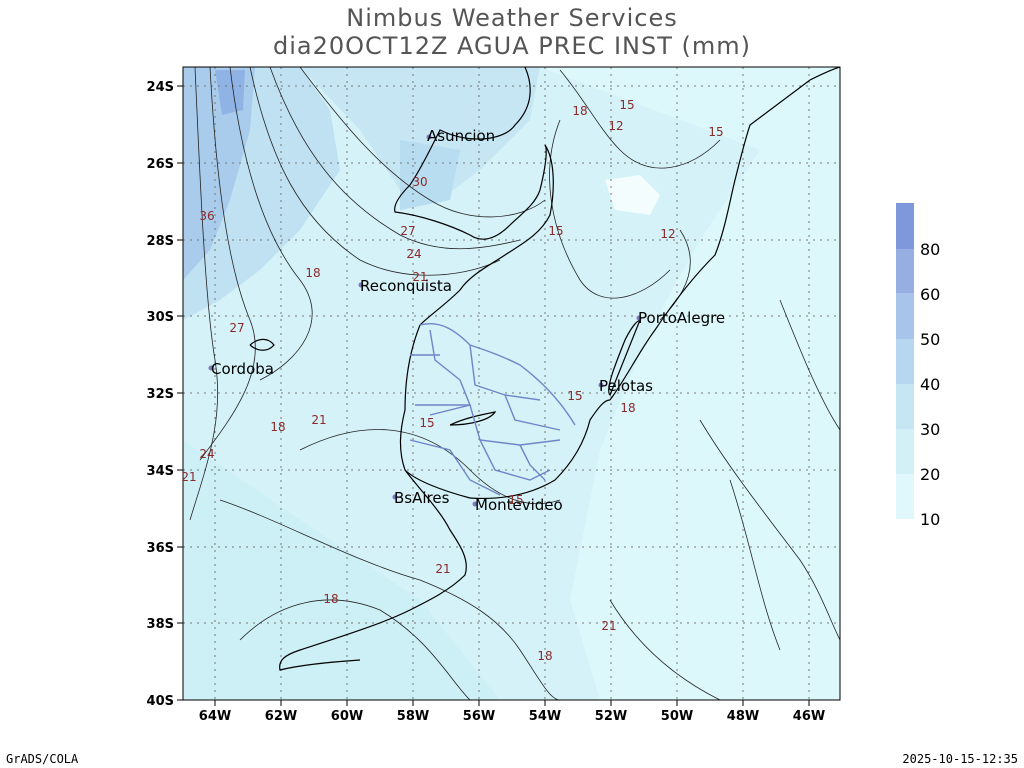  What do you see at coordinates (639, 318) in the screenshot?
I see `city-dot-portoalegre` at bounding box center [639, 318].